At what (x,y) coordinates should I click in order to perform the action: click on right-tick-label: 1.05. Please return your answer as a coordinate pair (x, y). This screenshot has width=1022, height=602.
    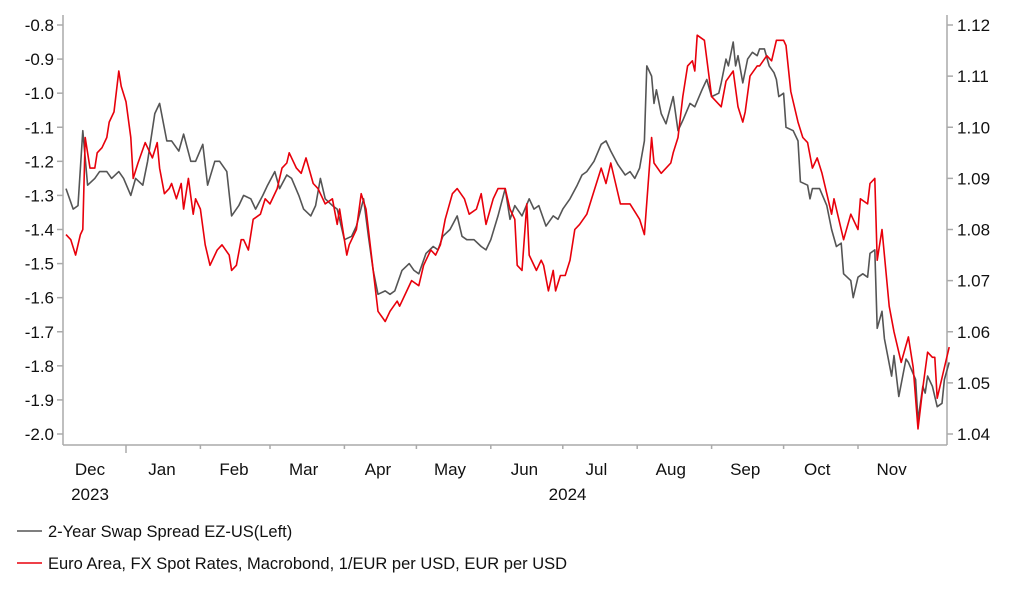
    Looking at the image, I should click on (973, 383).